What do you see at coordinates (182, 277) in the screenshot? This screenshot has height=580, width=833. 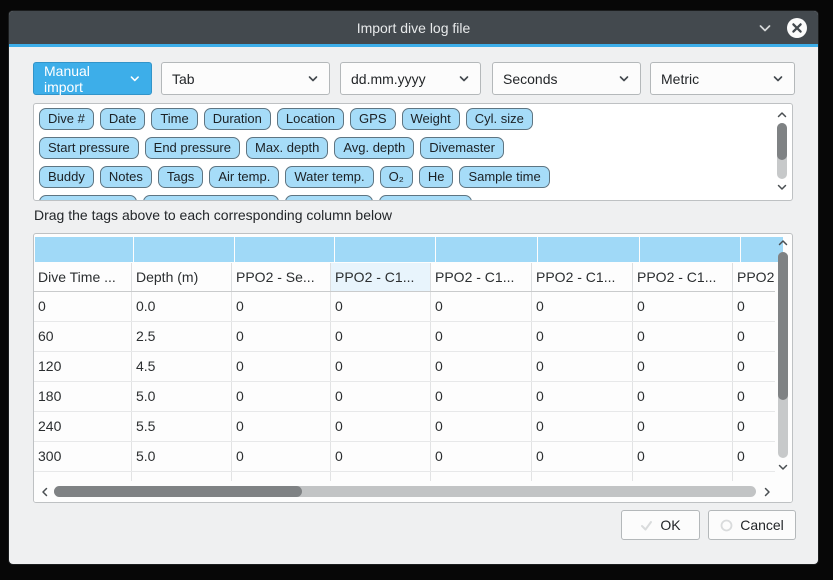 I see `column-header: Depth (m)` at bounding box center [182, 277].